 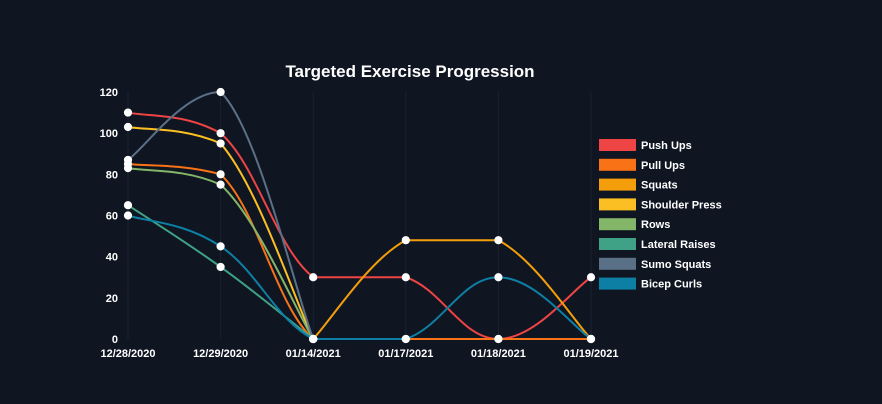 What do you see at coordinates (676, 265) in the screenshot?
I see `legend-label: Sumo Squats` at bounding box center [676, 265].